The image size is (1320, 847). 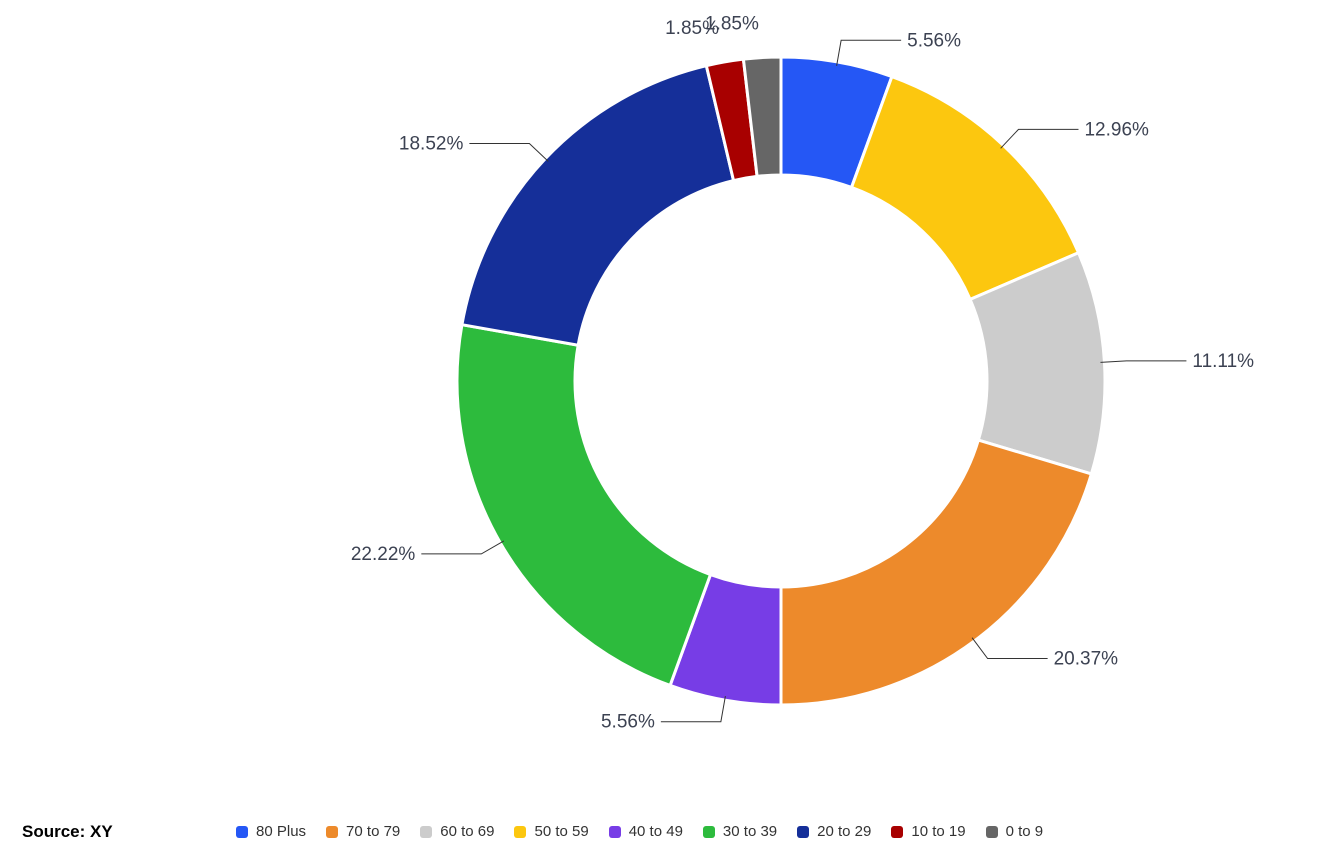 I want to click on data-label-10-to-19: 1.85%, so click(x=692, y=28).